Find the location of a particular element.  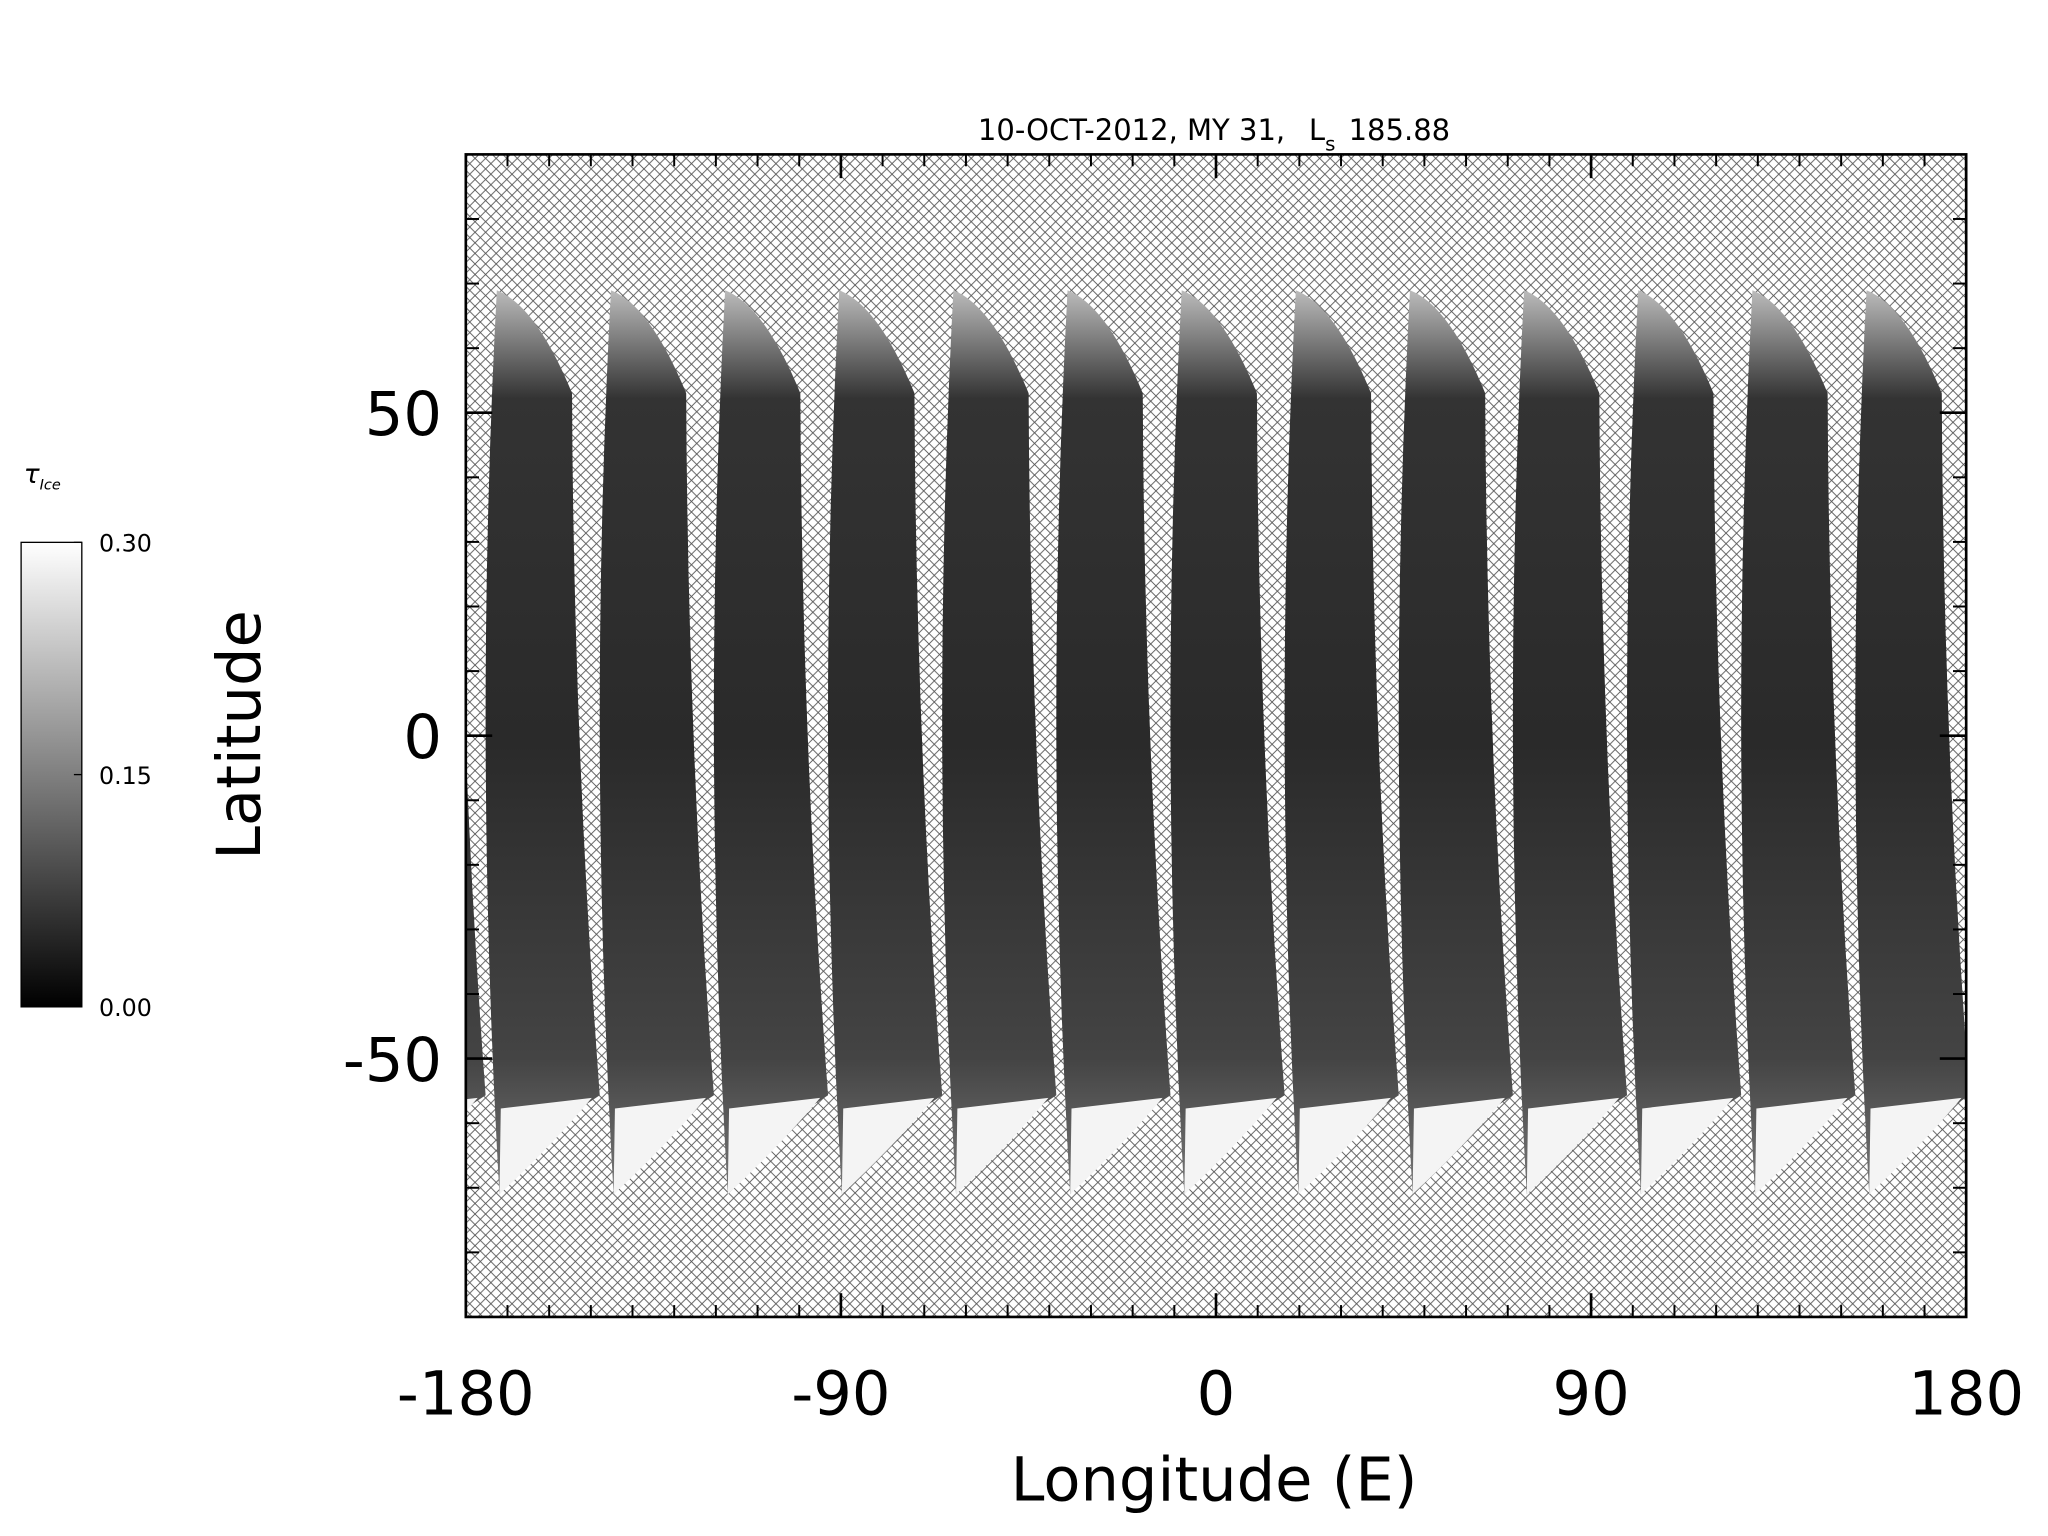

colorbar-symbol: τ is located at coordinates (32, 475).